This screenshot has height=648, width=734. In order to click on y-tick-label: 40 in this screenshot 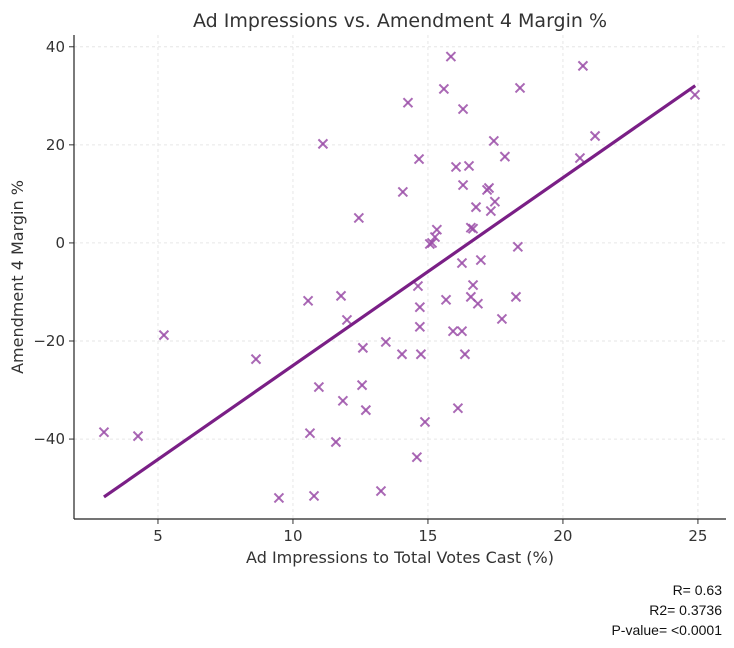, I will do `click(55, 47)`.